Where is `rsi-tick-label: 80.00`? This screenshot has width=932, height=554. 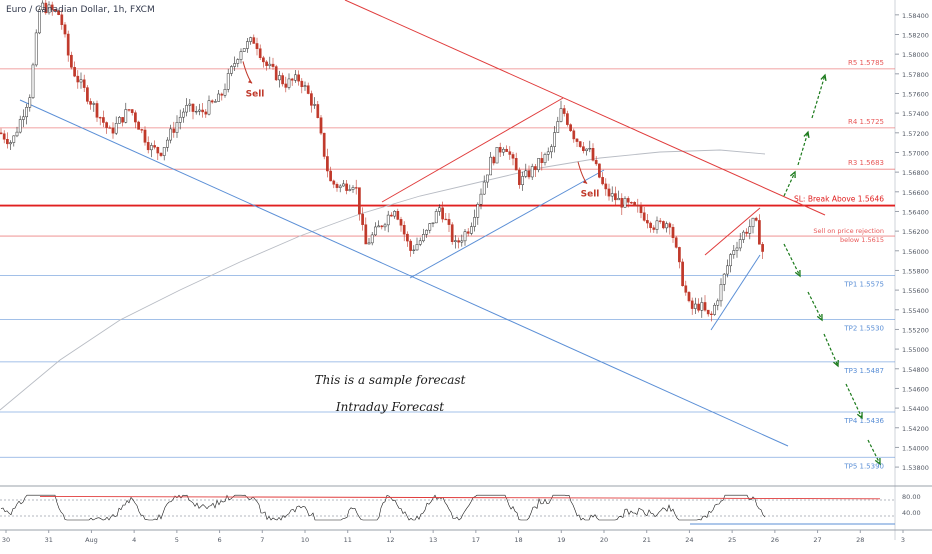 rsi-tick-label: 80.00 is located at coordinates (911, 497).